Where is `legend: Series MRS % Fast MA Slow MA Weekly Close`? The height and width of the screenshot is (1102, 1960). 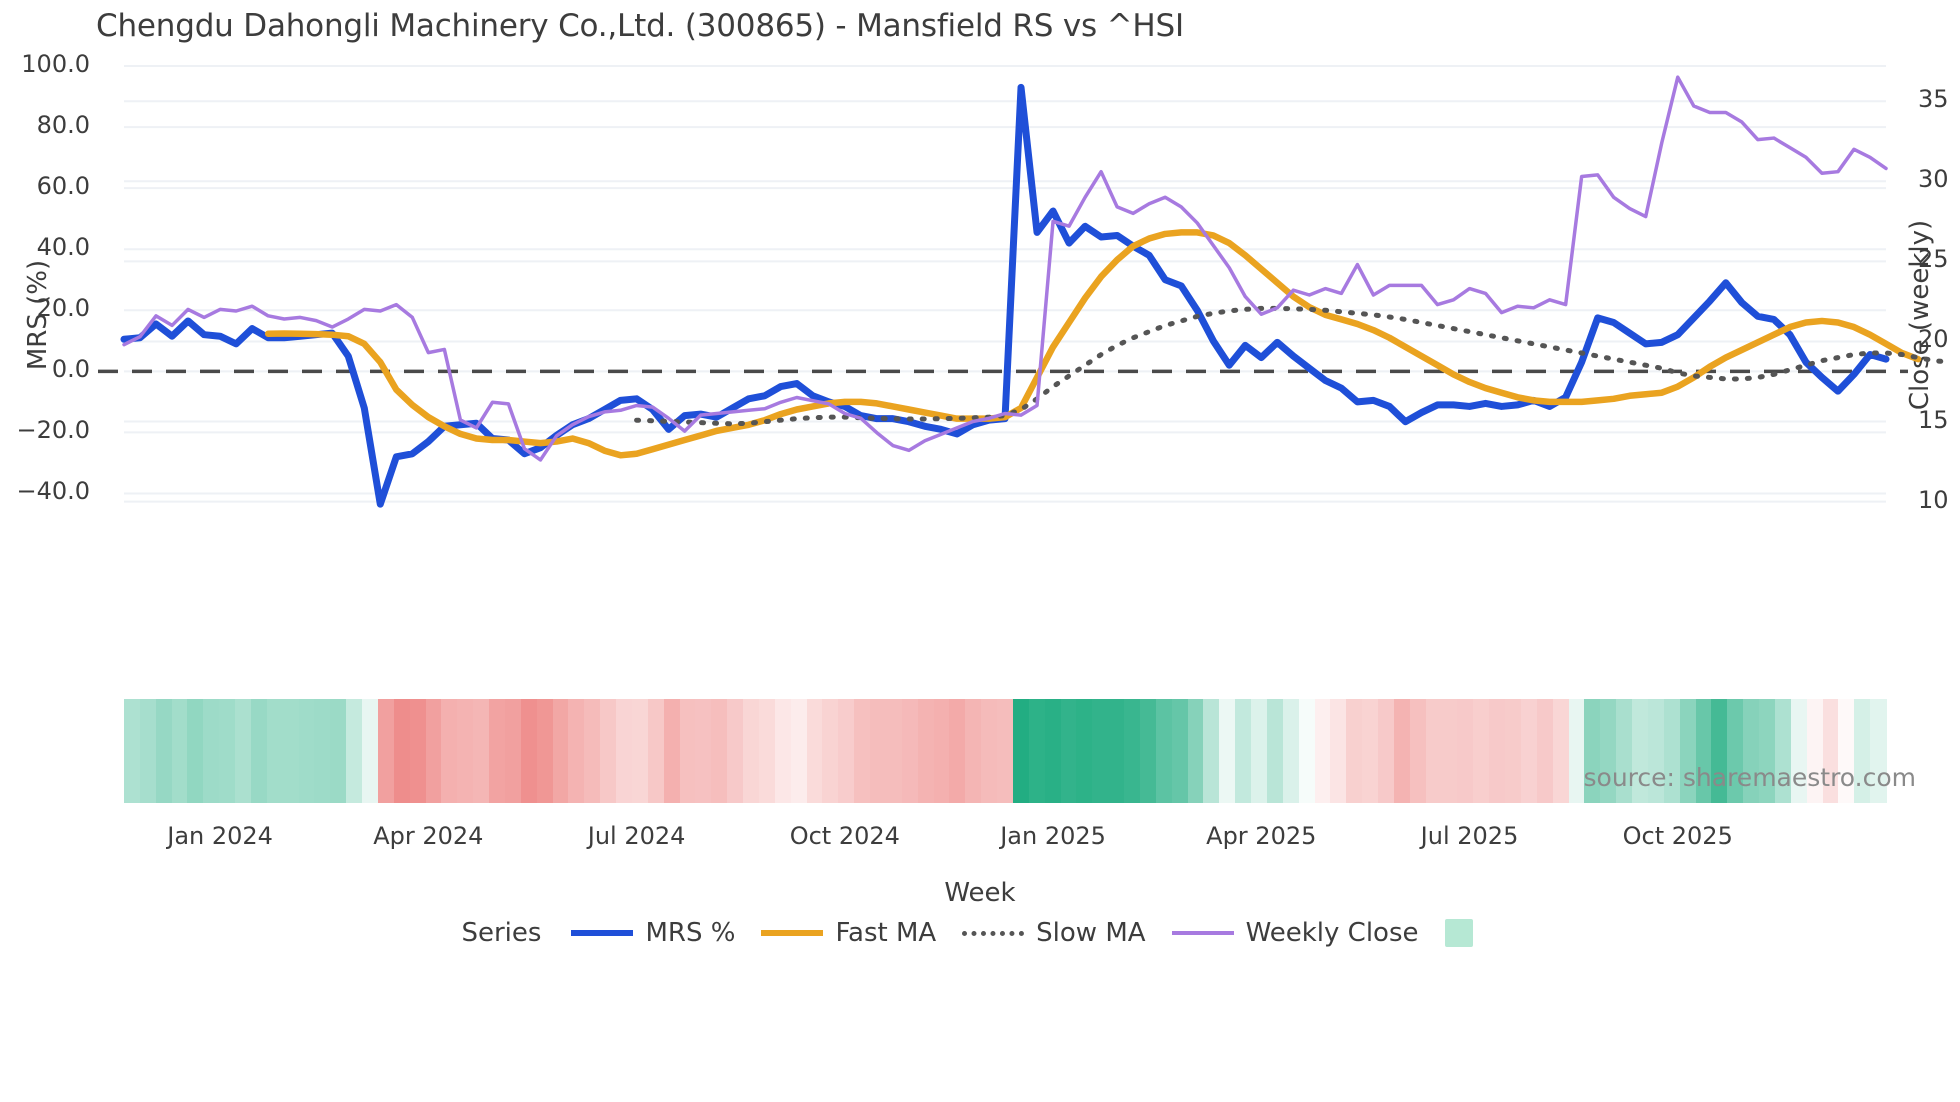 legend: Series MRS % Fast MA Slow MA Weekly Close is located at coordinates (980, 933).